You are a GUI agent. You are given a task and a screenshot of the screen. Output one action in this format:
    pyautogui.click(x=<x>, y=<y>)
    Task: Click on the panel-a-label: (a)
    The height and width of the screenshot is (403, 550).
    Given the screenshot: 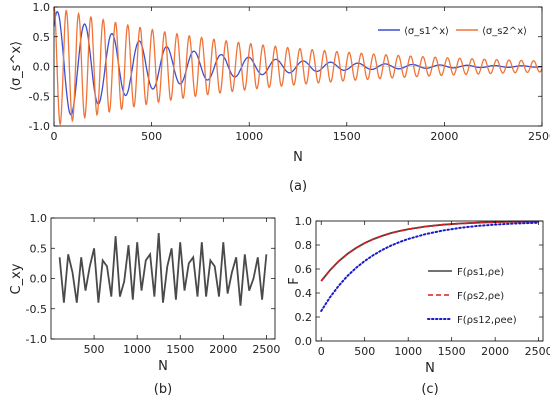 What is the action you would take?
    pyautogui.click(x=298, y=186)
    